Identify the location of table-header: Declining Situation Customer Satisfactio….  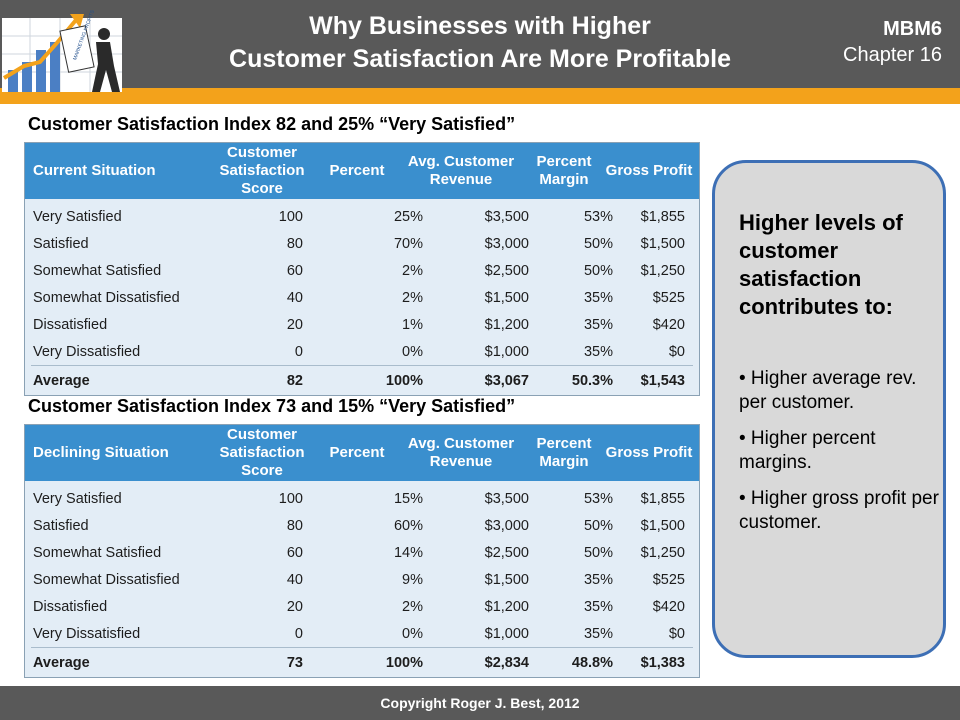
(362, 453).